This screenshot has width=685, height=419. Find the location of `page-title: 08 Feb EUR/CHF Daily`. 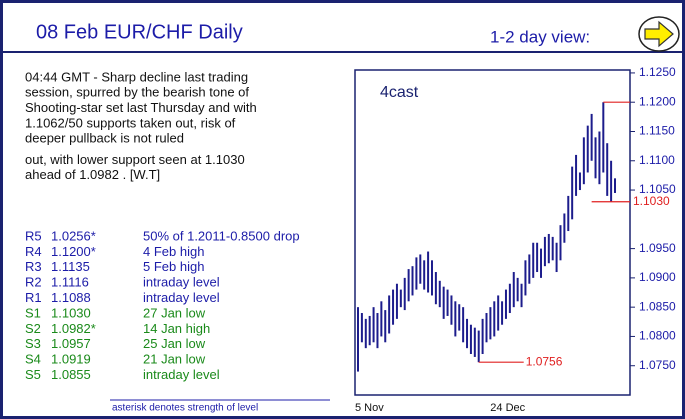

page-title: 08 Feb EUR/CHF Daily is located at coordinates (139, 32).